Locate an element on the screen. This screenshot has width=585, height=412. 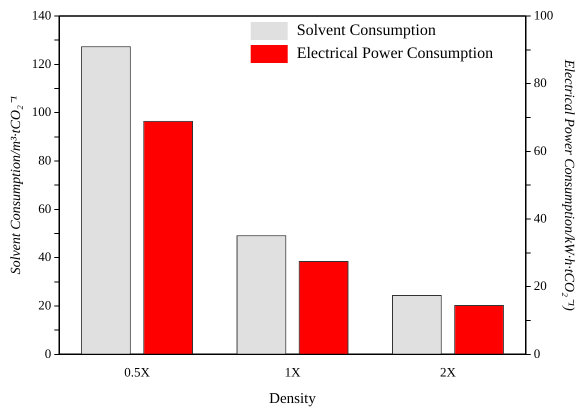
y-tick-label: 100 is located at coordinates (42, 112).